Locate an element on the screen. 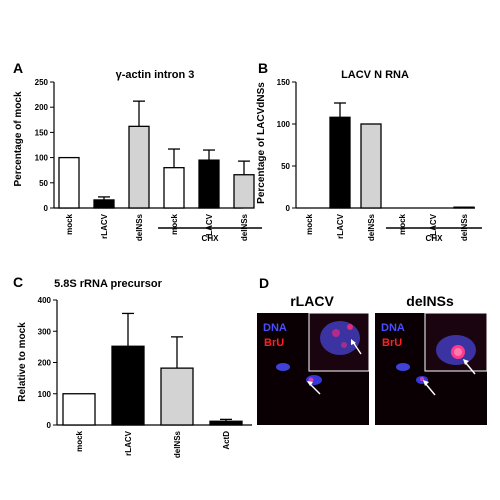  category-label: ActD is located at coordinates (226, 440).